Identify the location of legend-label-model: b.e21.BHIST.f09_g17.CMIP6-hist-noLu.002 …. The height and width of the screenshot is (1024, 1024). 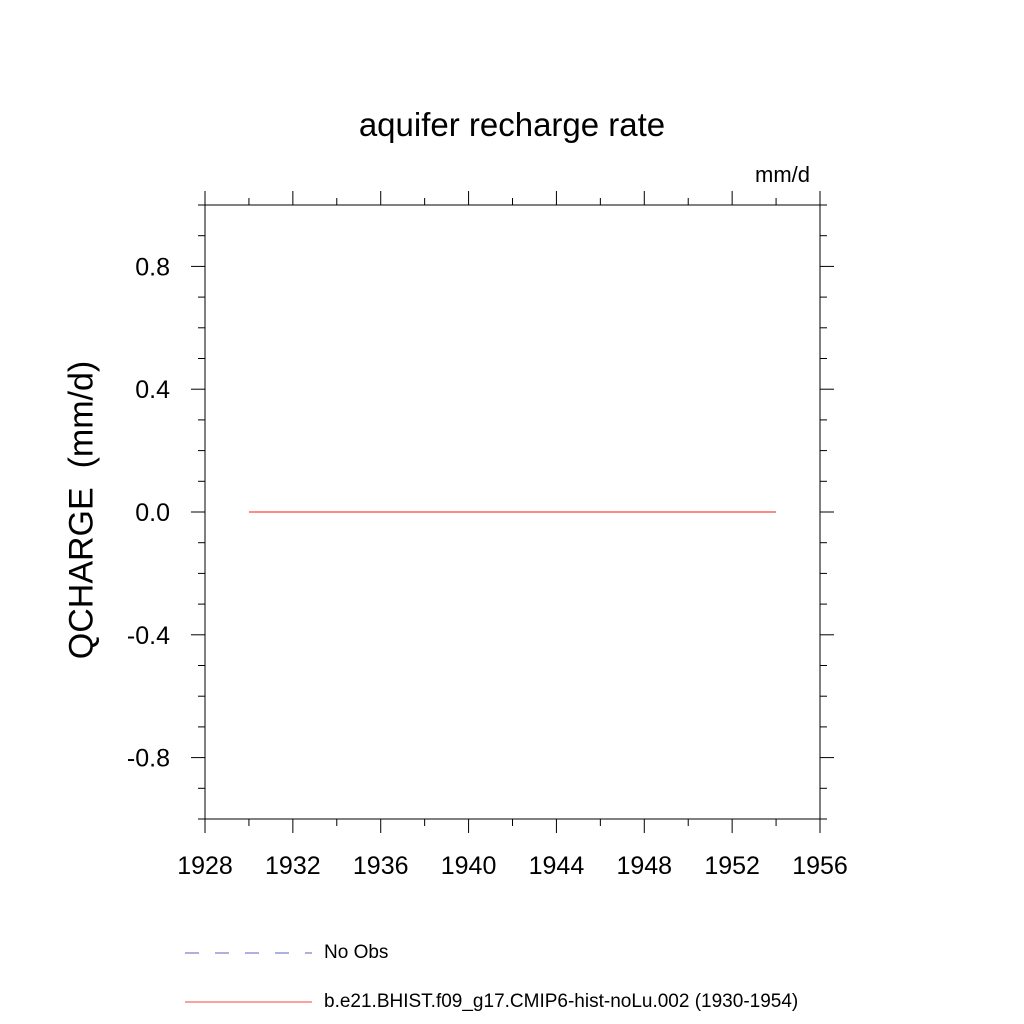
(561, 1001).